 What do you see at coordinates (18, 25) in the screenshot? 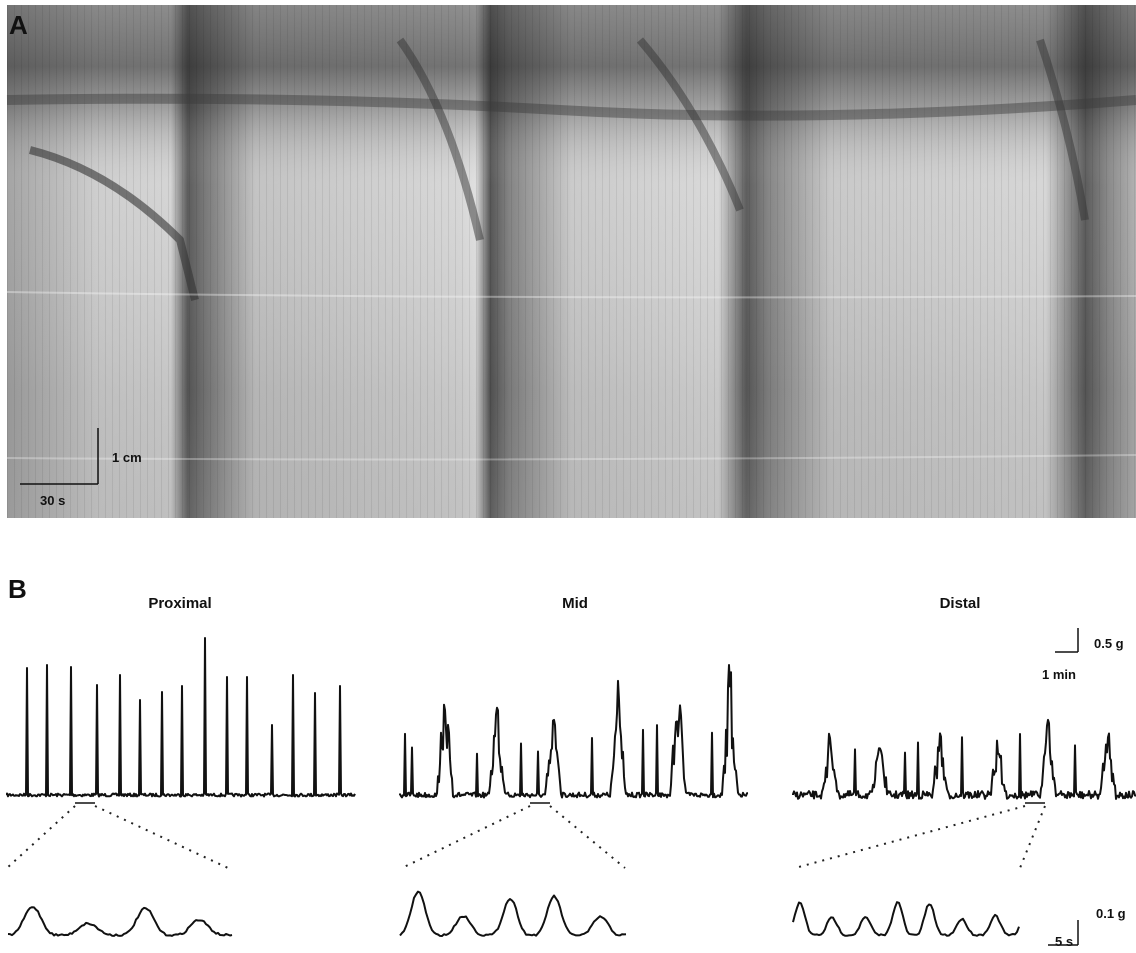
I see `panel-label: A` at bounding box center [18, 25].